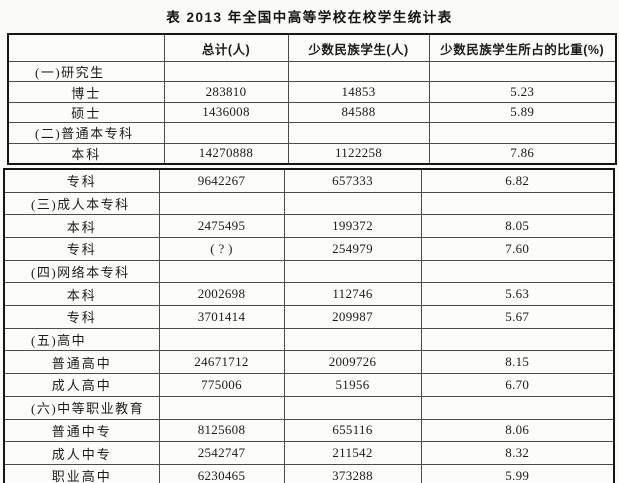 The width and height of the screenshot is (619, 483). Describe the element at coordinates (221, 430) in the screenshot. I see `total-cell: 8125608` at that location.